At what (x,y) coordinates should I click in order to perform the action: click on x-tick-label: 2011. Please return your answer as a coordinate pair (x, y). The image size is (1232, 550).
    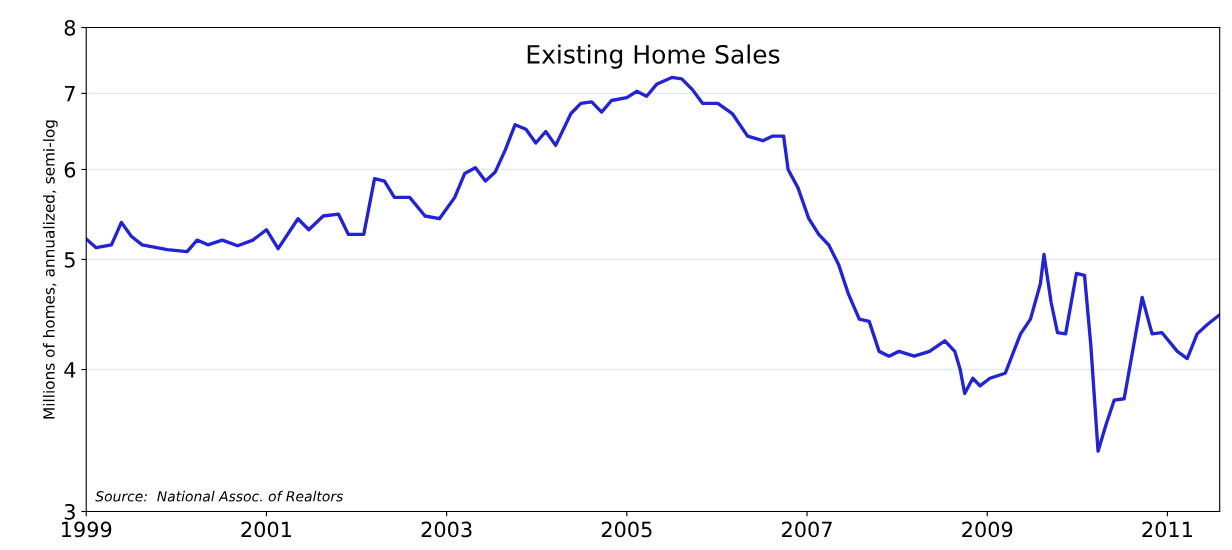
    Looking at the image, I should click on (1167, 529).